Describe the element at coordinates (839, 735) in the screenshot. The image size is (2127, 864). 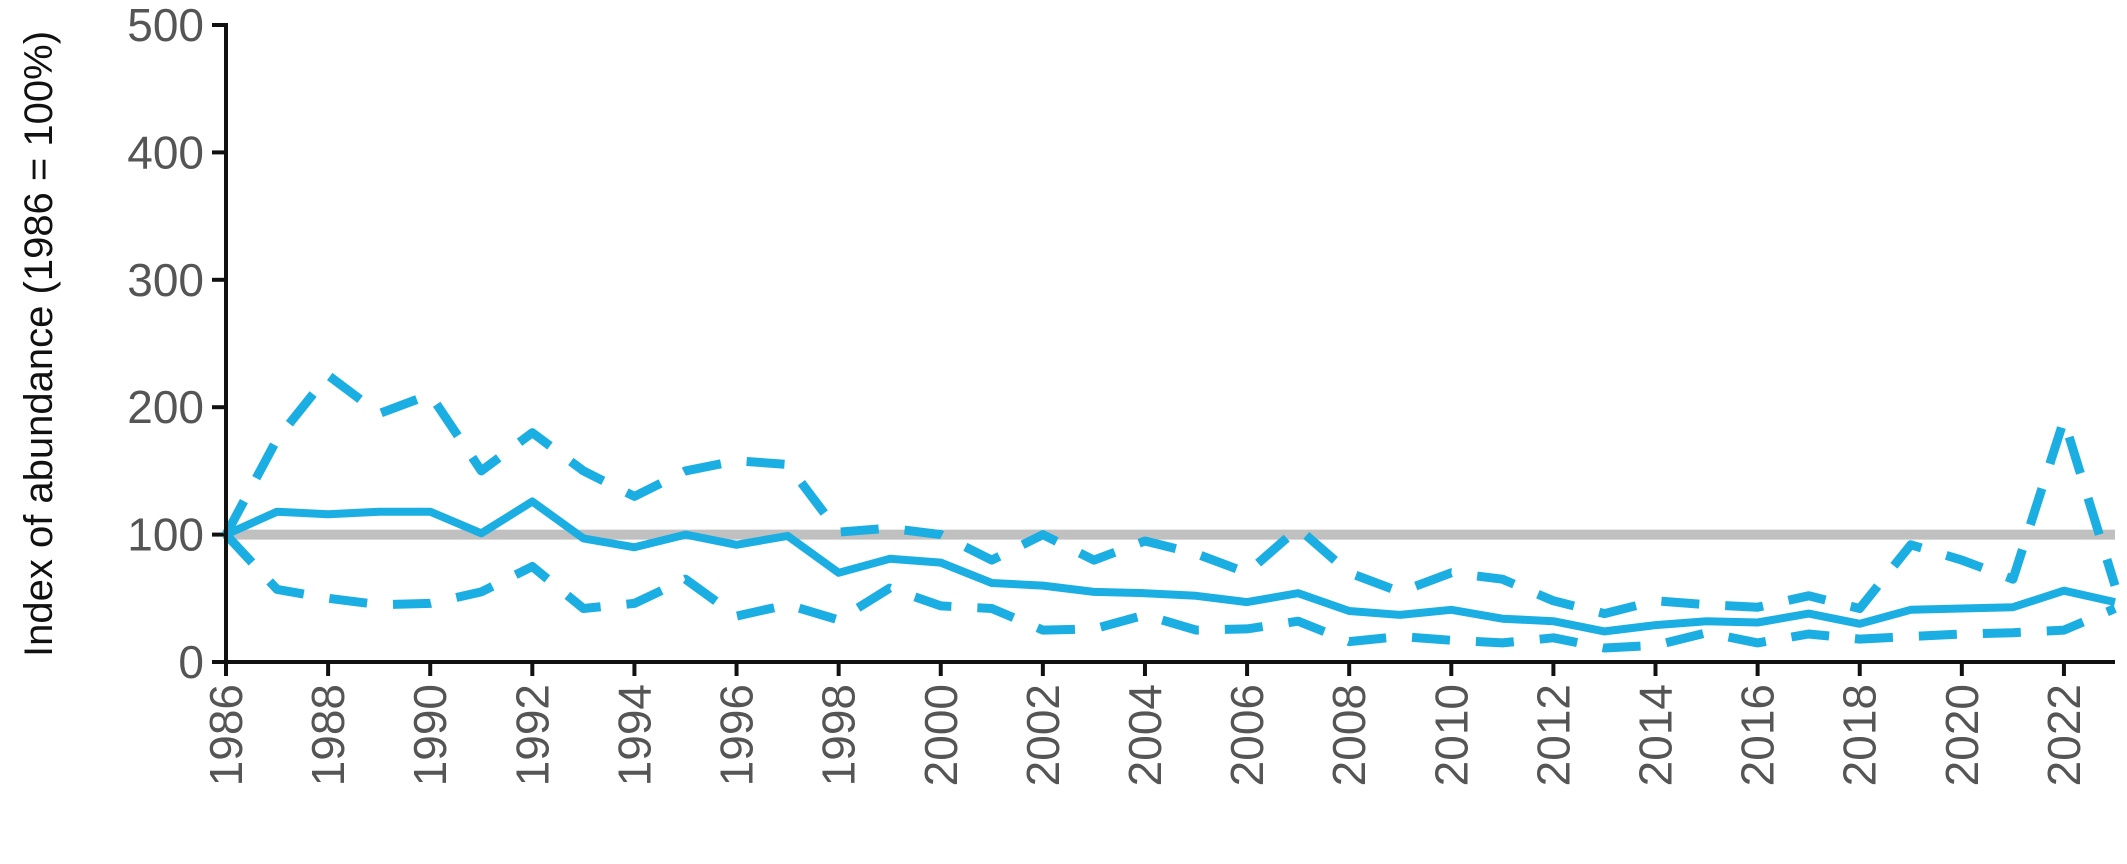
I see `x-tick-label: 1998` at that location.